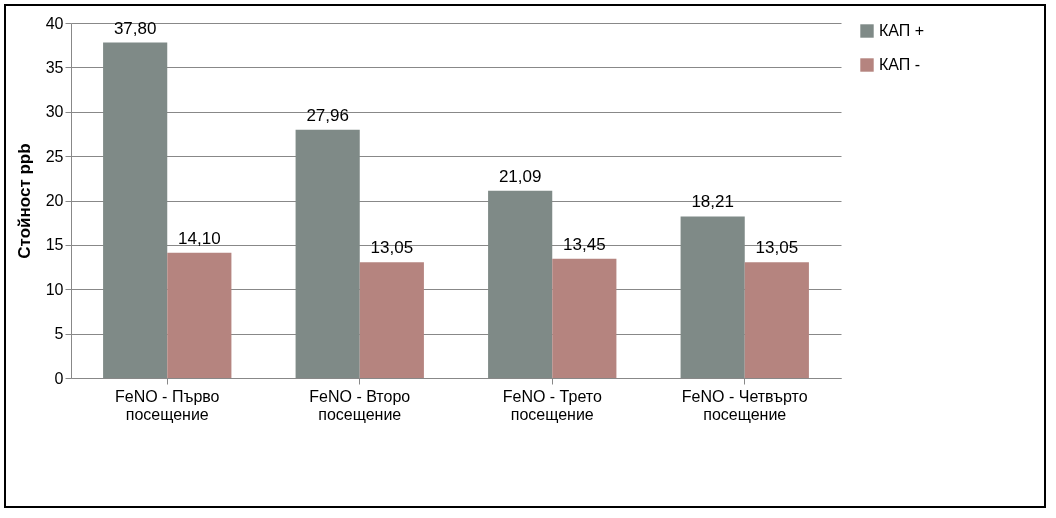 This screenshot has width=1056, height=518. I want to click on legend-label: КАП -, so click(900, 64).